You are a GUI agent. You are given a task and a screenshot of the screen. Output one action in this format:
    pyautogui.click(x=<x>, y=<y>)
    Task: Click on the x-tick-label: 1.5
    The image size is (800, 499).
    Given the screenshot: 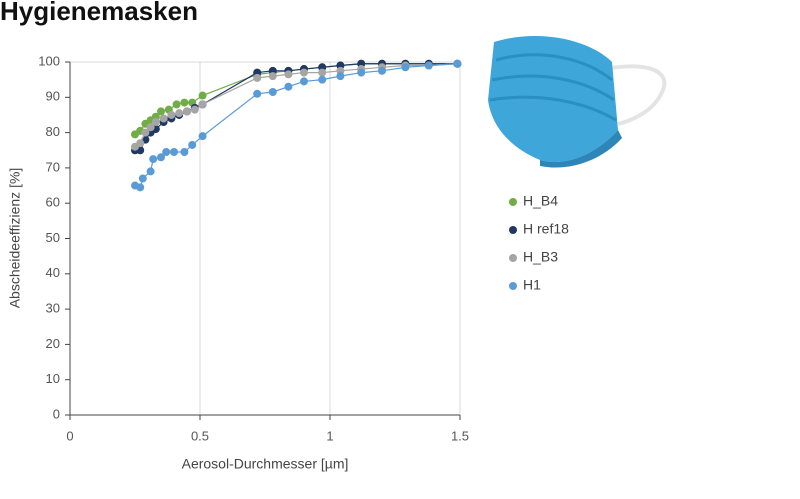 What is the action you would take?
    pyautogui.click(x=460, y=435)
    